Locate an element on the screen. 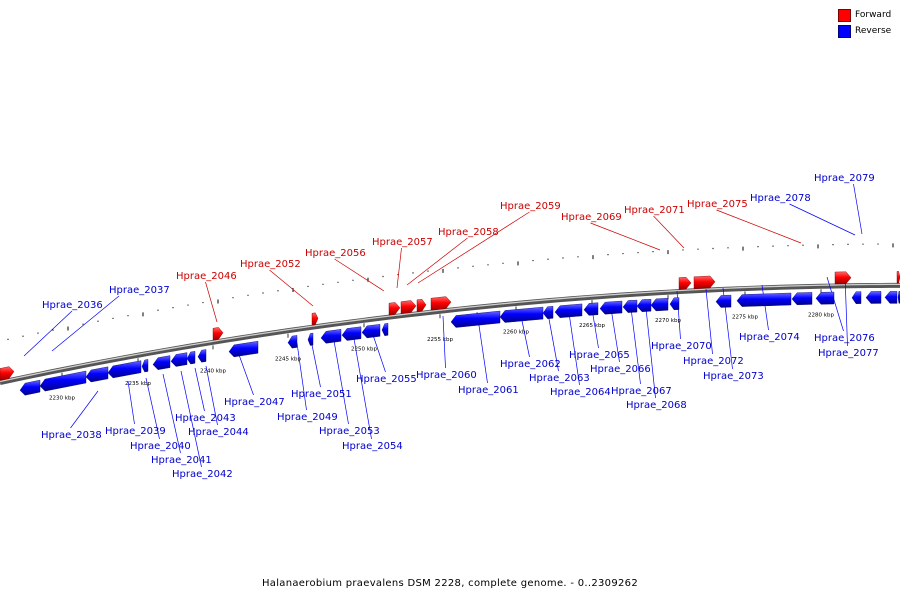 The image size is (900, 600). gene-label: Hprae_2040 is located at coordinates (160, 446).